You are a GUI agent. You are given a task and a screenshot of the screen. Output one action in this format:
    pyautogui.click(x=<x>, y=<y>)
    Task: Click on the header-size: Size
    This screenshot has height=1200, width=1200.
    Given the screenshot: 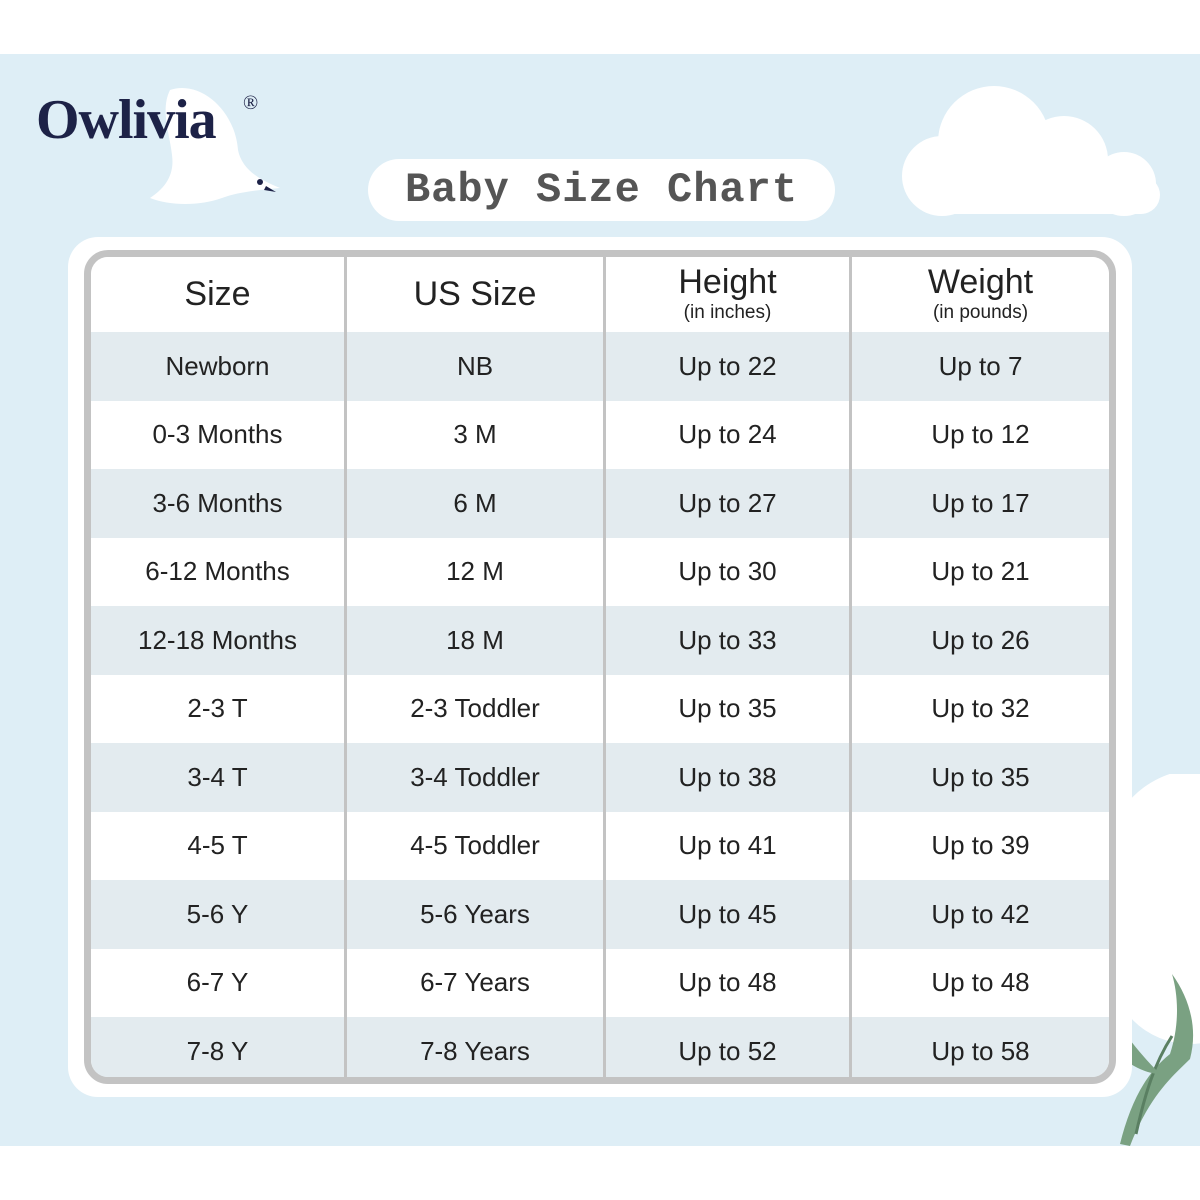 What is the action you would take?
    pyautogui.click(x=219, y=294)
    